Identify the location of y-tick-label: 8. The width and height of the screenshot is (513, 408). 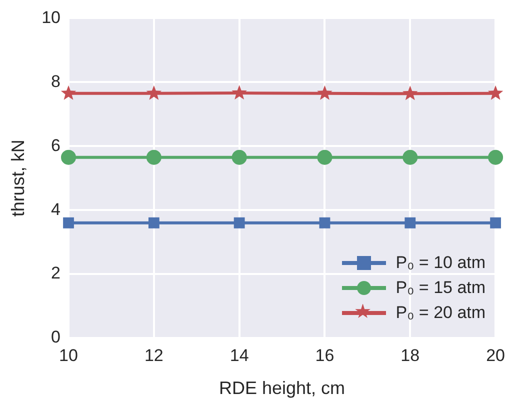
(56, 81).